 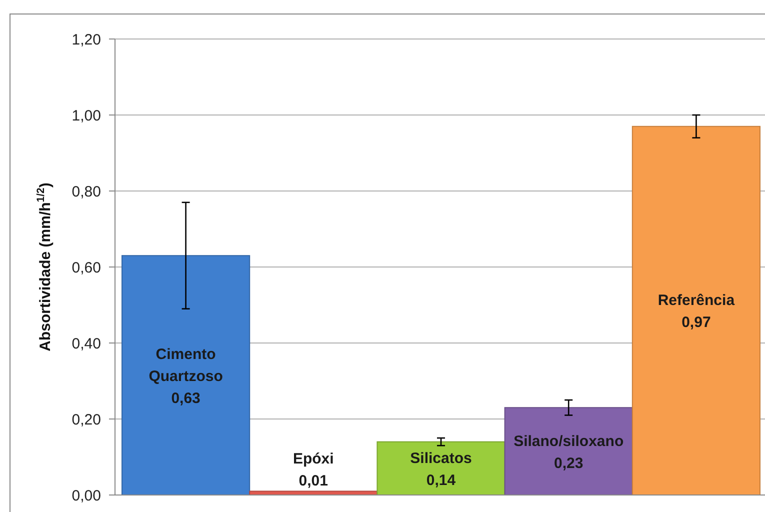 I want to click on y-tick-label: 0,40, so click(x=86, y=343).